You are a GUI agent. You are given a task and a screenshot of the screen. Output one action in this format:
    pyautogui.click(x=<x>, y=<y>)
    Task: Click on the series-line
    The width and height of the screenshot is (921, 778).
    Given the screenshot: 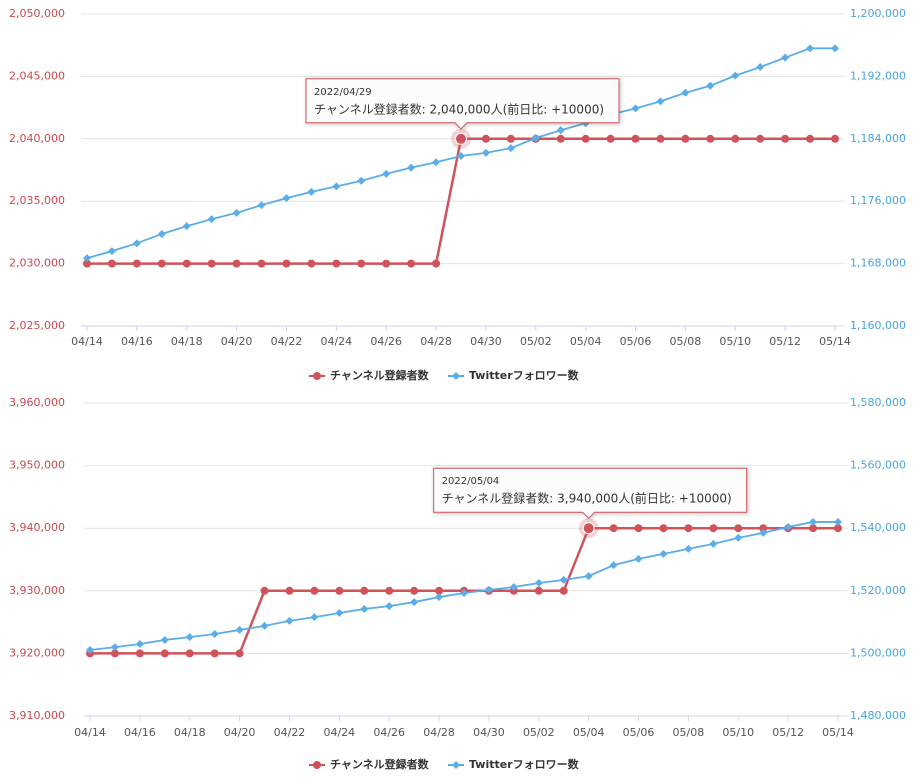 What is the action you would take?
    pyautogui.click(x=463, y=586)
    